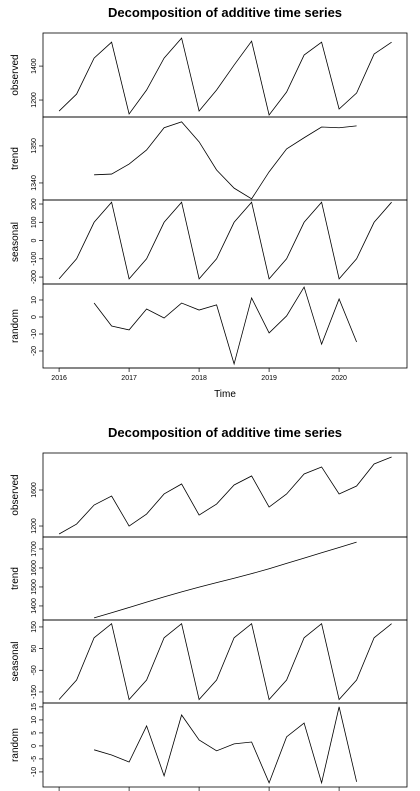 This screenshot has width=420, height=791. I want to click on y-tick-label: -100, so click(34, 259).